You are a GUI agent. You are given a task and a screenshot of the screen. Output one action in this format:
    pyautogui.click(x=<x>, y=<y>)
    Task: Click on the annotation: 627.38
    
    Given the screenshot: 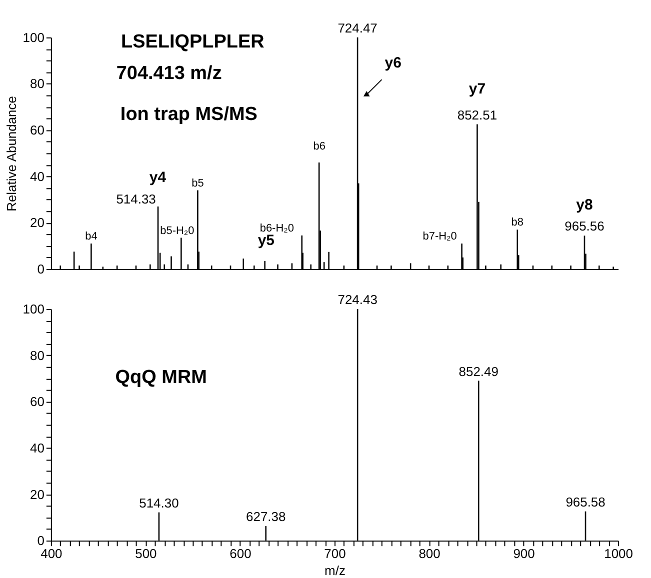 What is the action you would take?
    pyautogui.click(x=266, y=516)
    